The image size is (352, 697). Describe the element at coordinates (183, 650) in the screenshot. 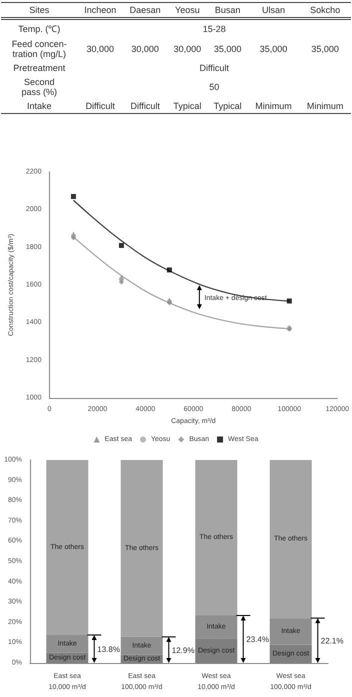

I see `annotation: 12.9%` at that location.